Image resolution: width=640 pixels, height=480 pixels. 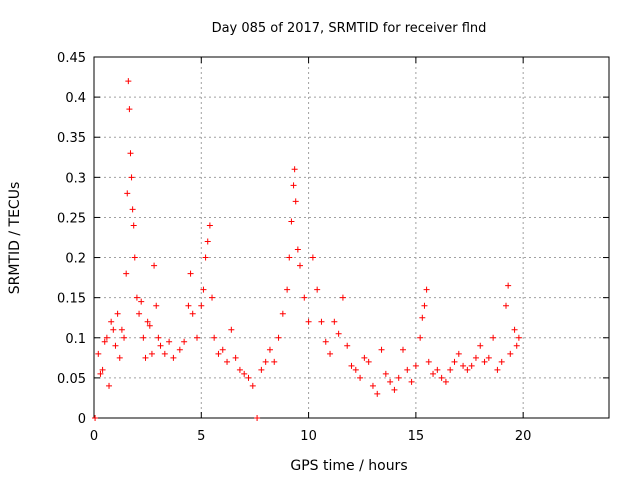 I want to click on x-tick-label: 15, so click(x=416, y=436).